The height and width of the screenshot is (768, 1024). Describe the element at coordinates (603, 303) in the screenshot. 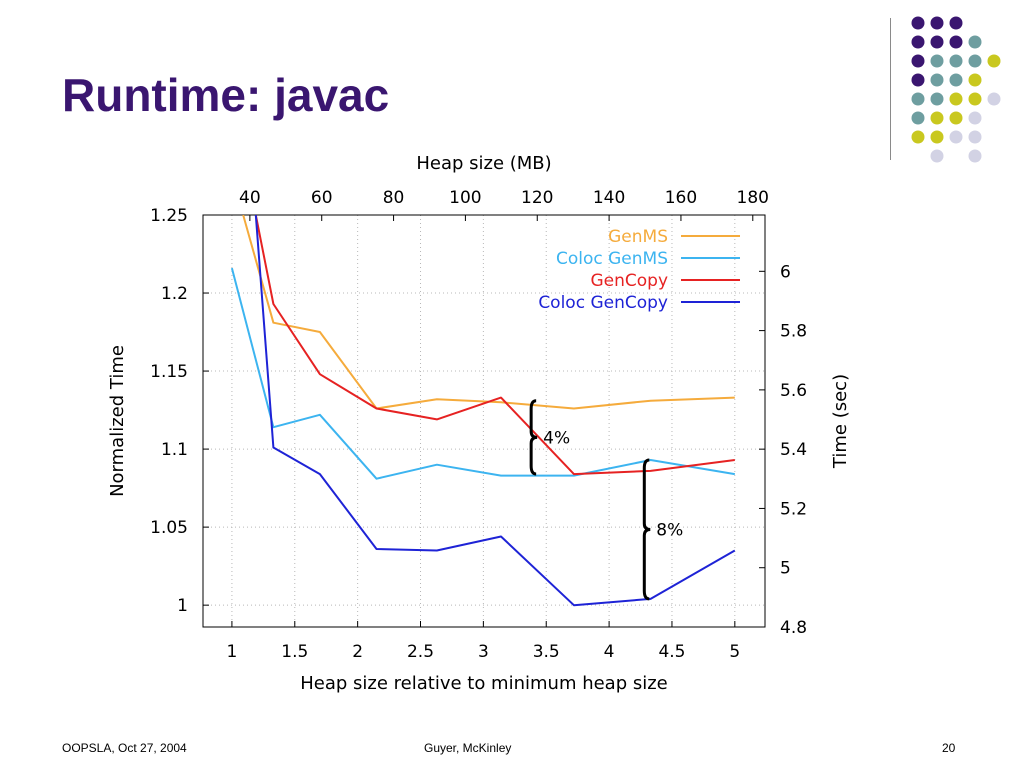

I see `legend-entry-label: Coloc GenCopy` at that location.